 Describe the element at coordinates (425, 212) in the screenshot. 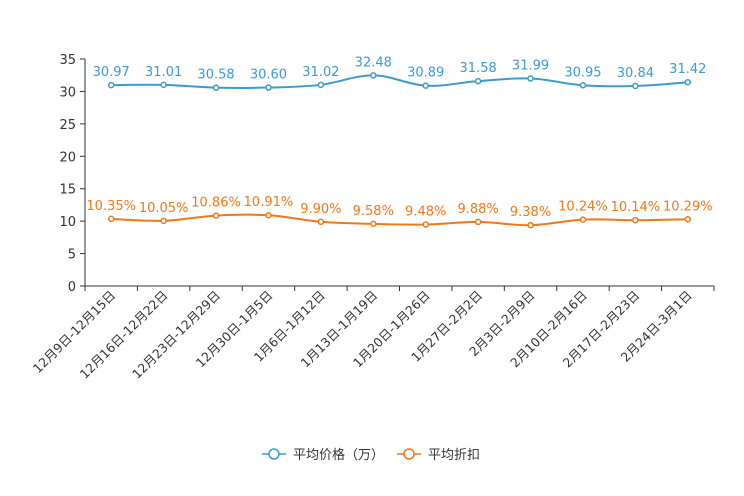

I see `data-label: 9.48%` at that location.